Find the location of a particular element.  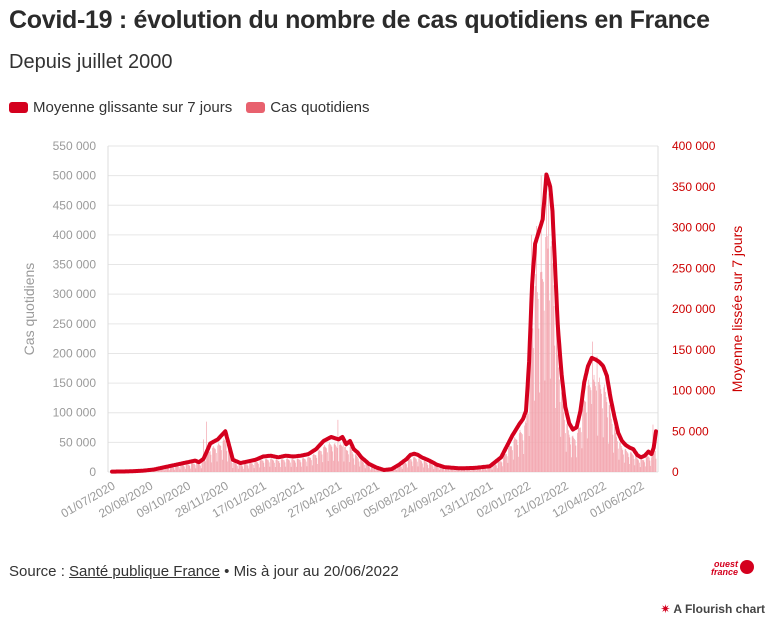

ouest-france-logo: ouest france is located at coordinates (731, 569).